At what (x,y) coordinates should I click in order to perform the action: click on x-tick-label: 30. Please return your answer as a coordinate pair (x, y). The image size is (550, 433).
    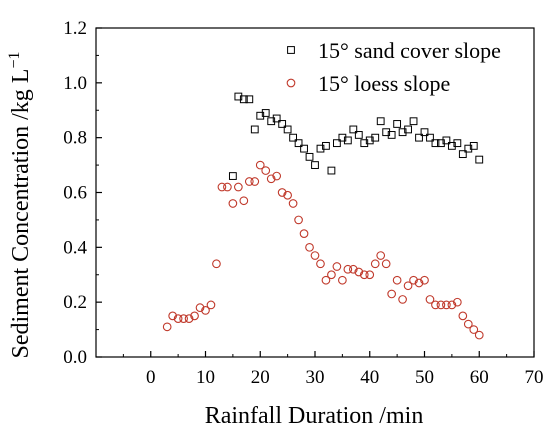
    Looking at the image, I should click on (315, 377).